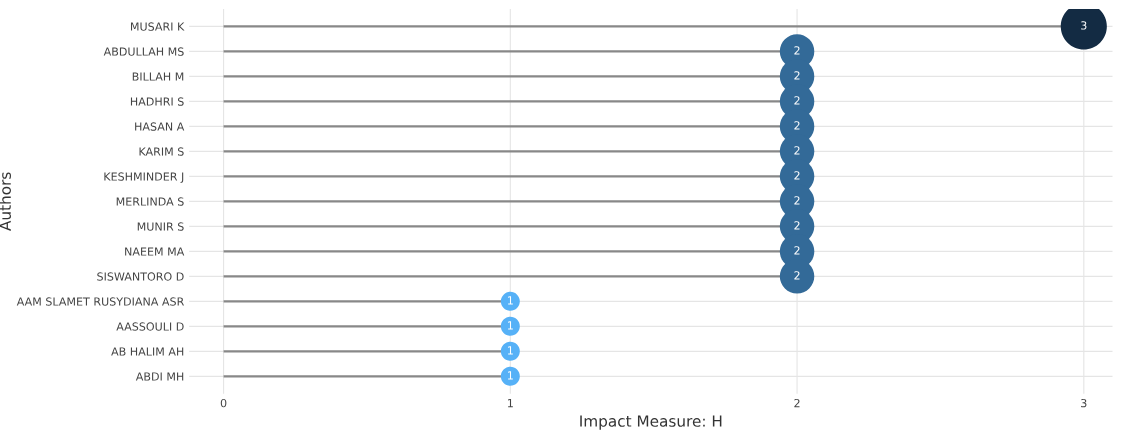  What do you see at coordinates (160, 226) in the screenshot?
I see `y-tick-label: MUNIR S` at bounding box center [160, 226].